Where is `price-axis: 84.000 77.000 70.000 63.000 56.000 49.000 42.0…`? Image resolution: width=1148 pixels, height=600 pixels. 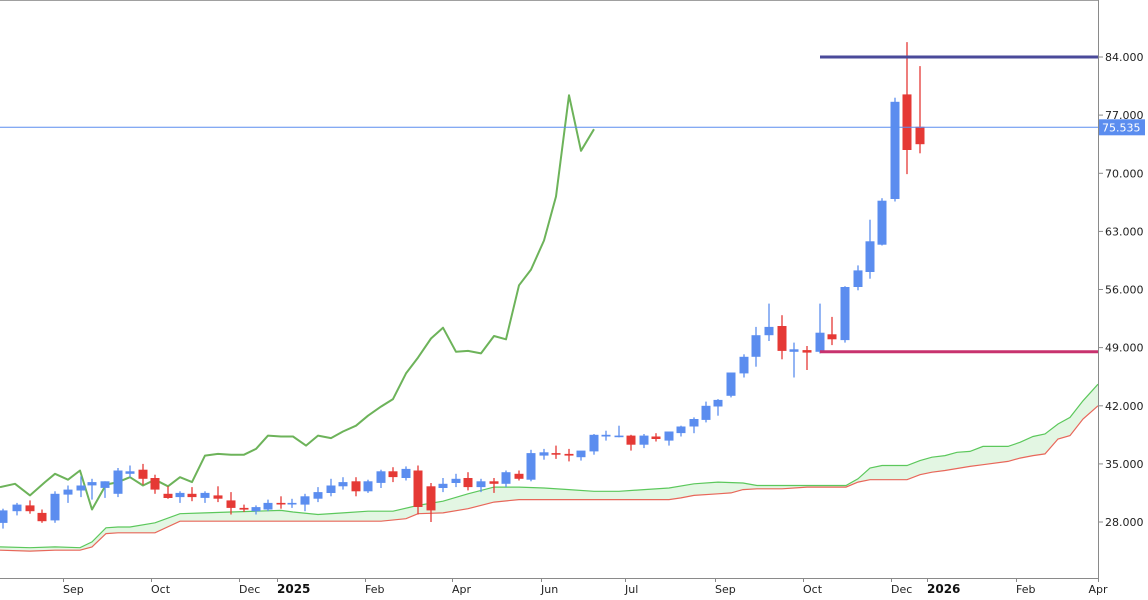 price-axis: 84.000 77.000 70.000 63.000 56.000 49.000 42.0… is located at coordinates (1121, 289).